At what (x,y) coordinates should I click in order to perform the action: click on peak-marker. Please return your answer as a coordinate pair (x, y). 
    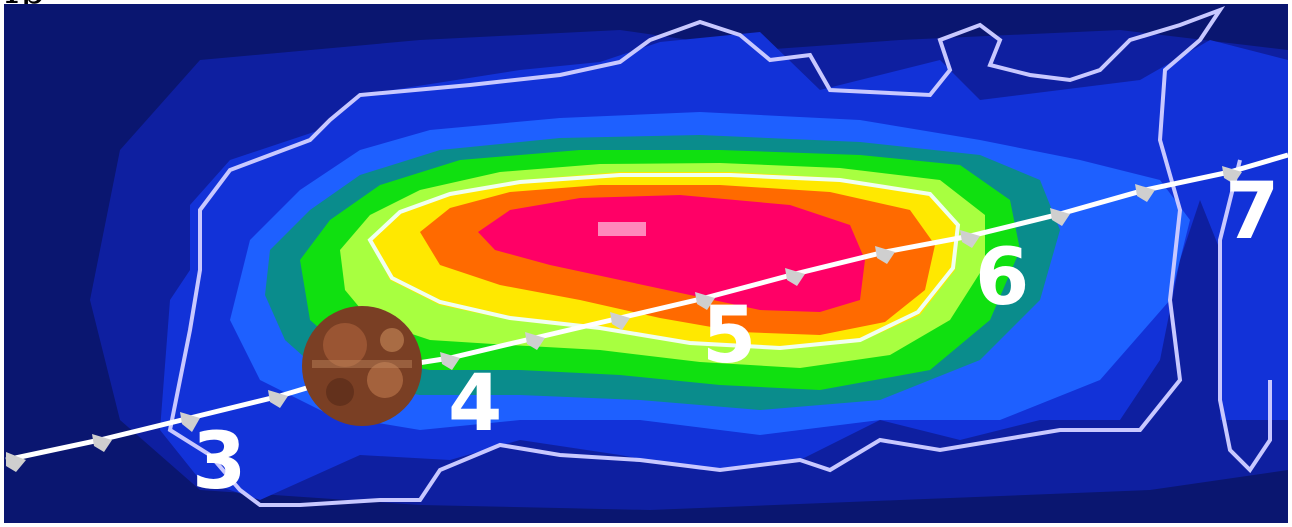
    Looking at the image, I should click on (622, 229).